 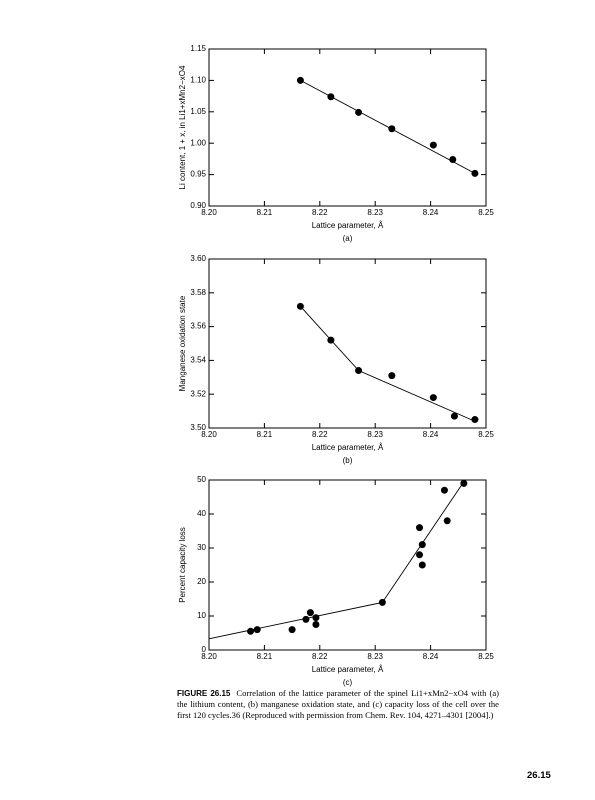 I want to click on y-tick-label: 40, so click(x=201, y=513).